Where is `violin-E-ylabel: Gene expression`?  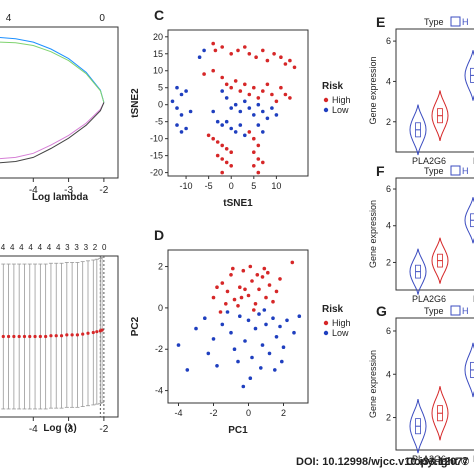
violin-E-ylabel: Gene expression is located at coordinates (373, 90).